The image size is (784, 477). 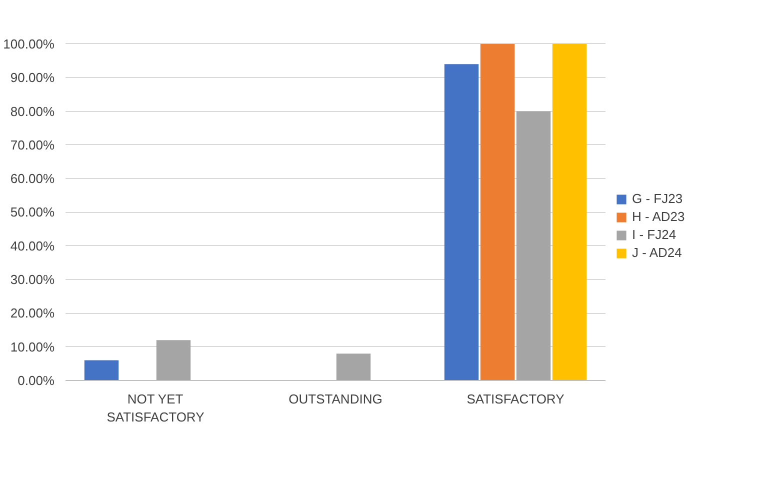 What do you see at coordinates (32, 144) in the screenshot?
I see `y-tick-label: 70.00%` at bounding box center [32, 144].